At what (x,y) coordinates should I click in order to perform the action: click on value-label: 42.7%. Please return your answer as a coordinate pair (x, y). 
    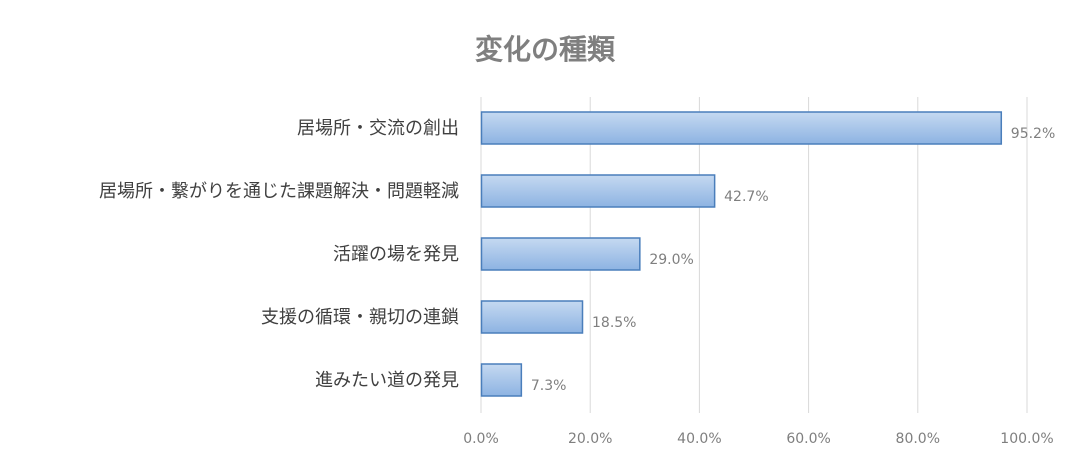
    Looking at the image, I should click on (746, 197).